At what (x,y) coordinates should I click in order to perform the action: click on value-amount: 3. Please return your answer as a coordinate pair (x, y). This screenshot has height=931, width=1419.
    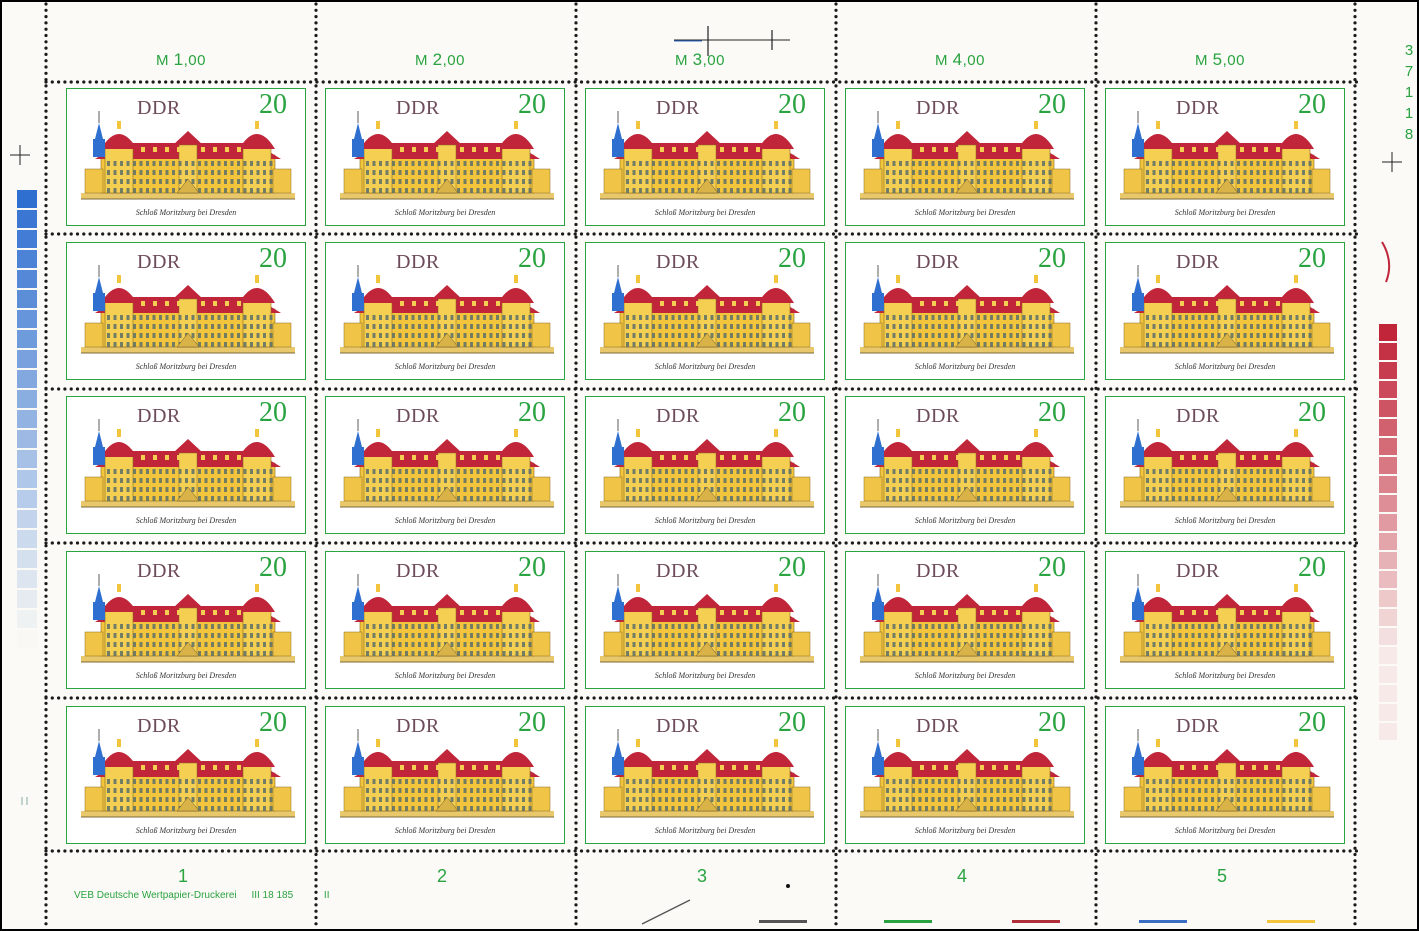
    Looking at the image, I should click on (697, 59).